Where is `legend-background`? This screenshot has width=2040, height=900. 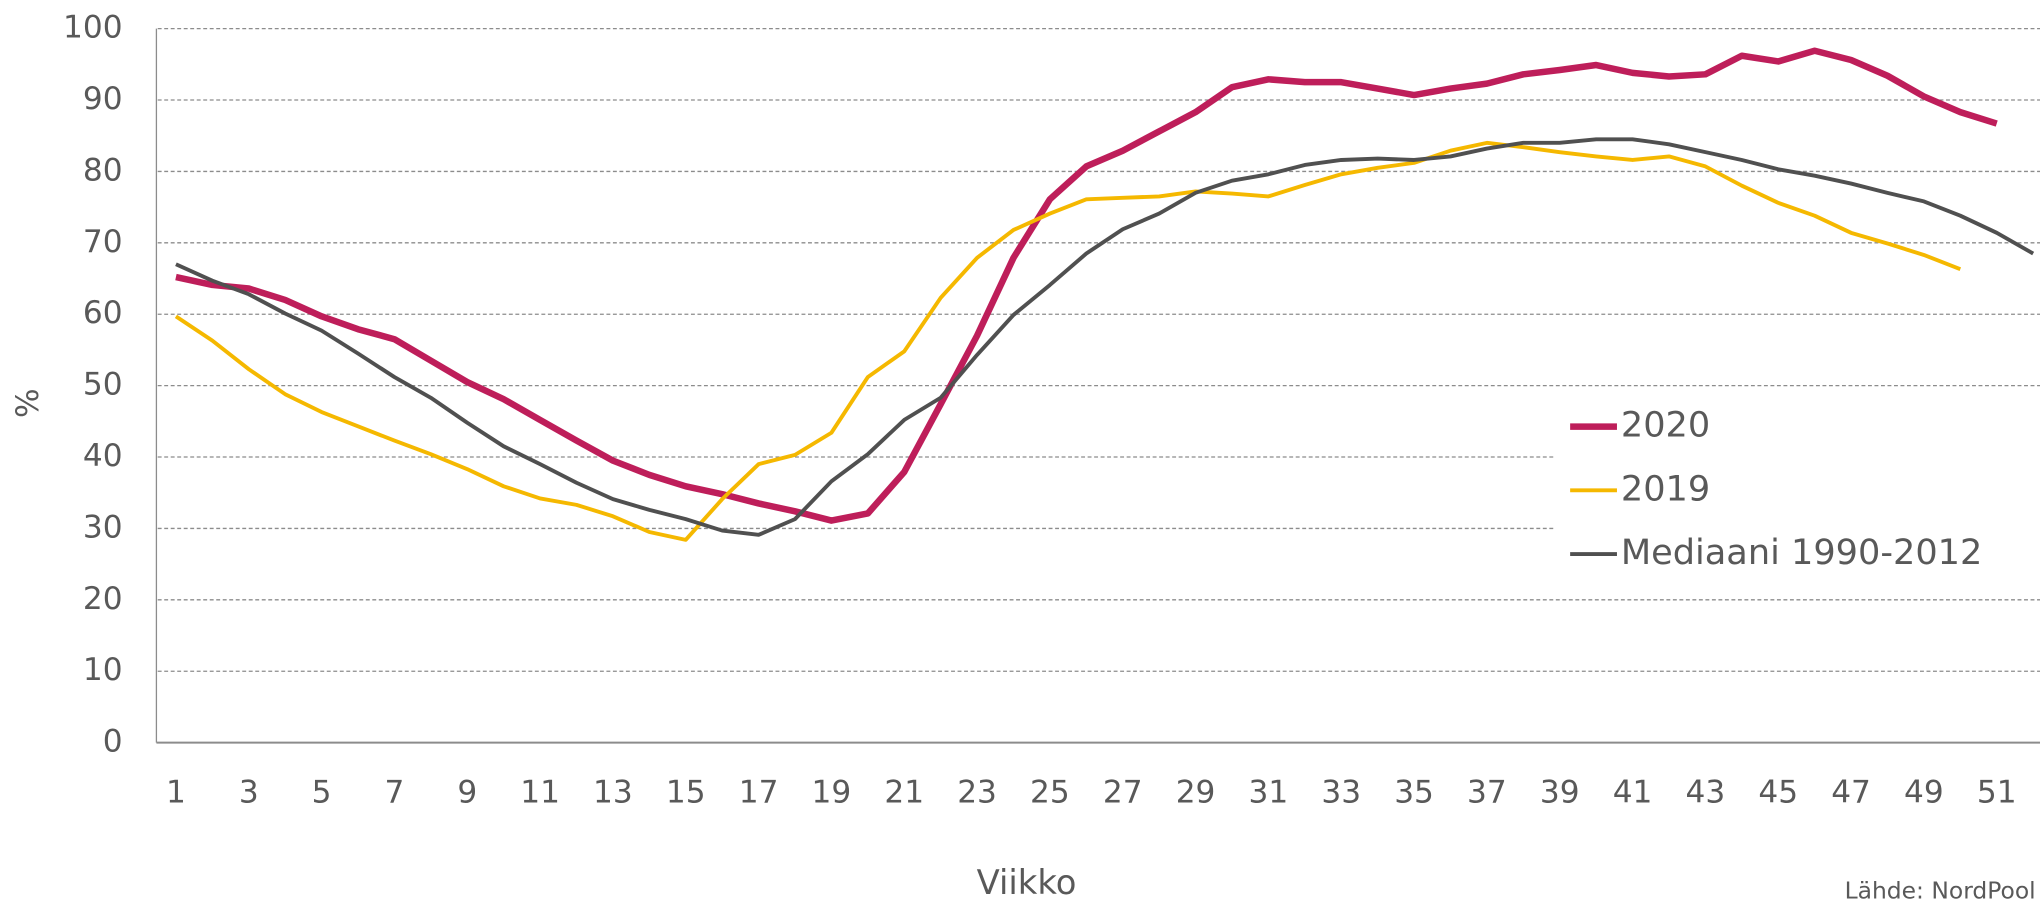
legend-background is located at coordinates (1797, 492).